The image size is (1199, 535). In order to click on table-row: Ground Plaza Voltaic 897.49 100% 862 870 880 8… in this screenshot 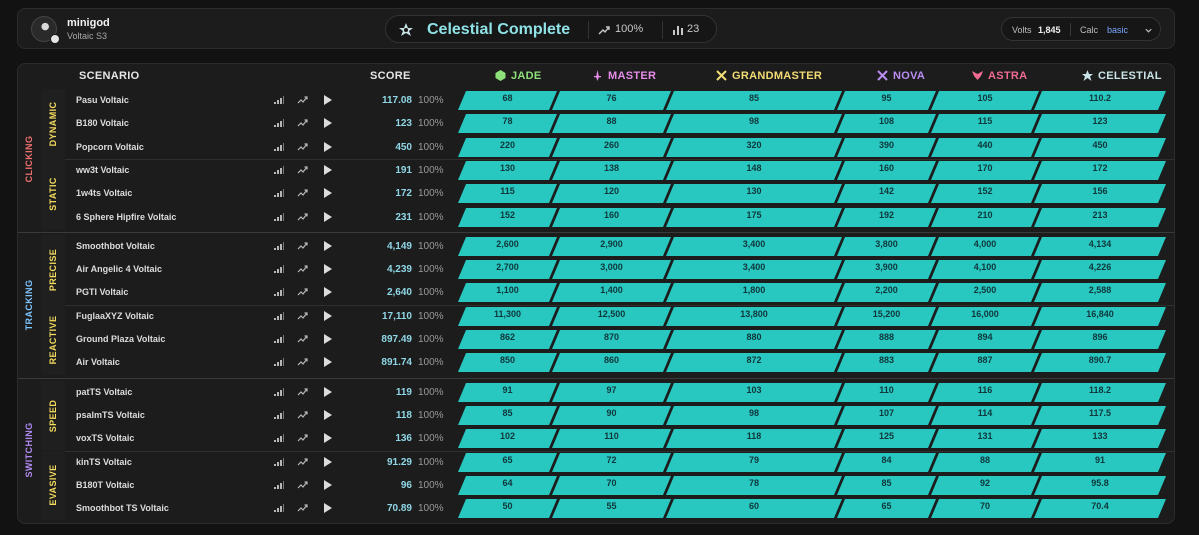, I will do `click(619, 339)`.